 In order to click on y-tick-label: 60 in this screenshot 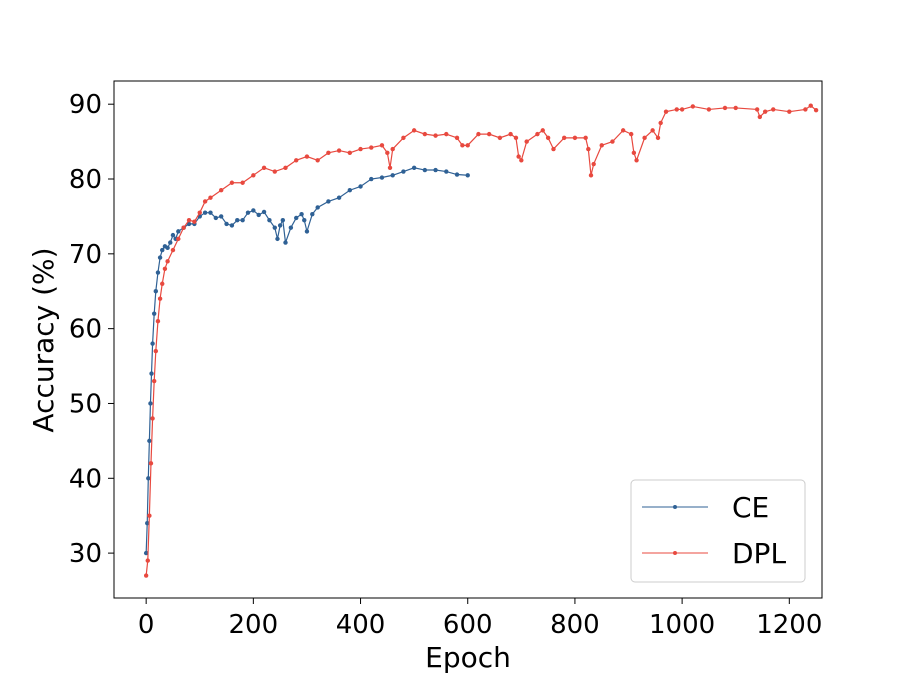, I will do `click(85, 330)`.